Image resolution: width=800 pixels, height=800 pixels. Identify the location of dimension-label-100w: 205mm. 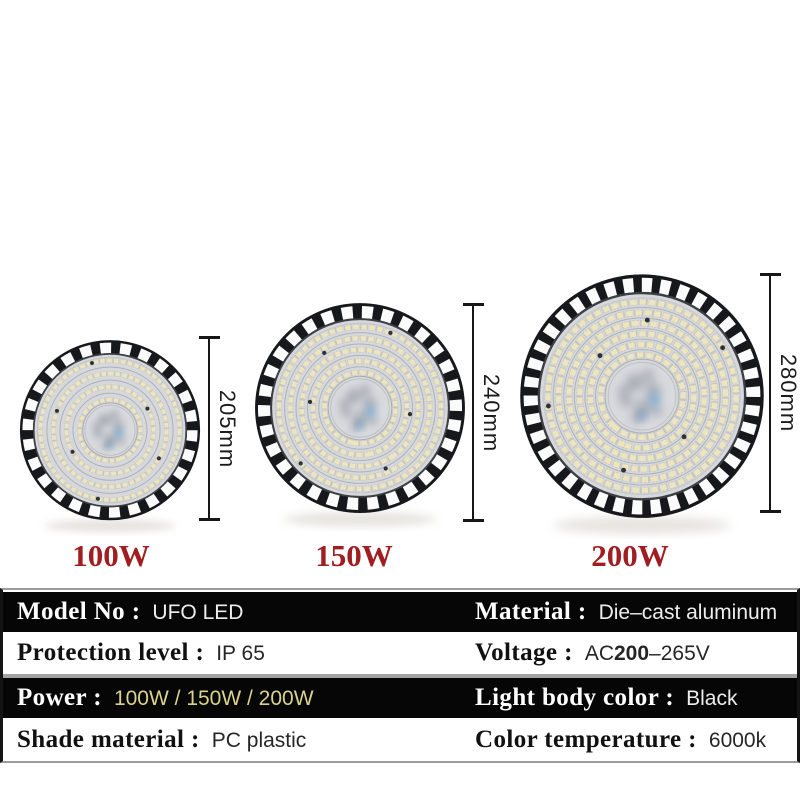
(227, 428).